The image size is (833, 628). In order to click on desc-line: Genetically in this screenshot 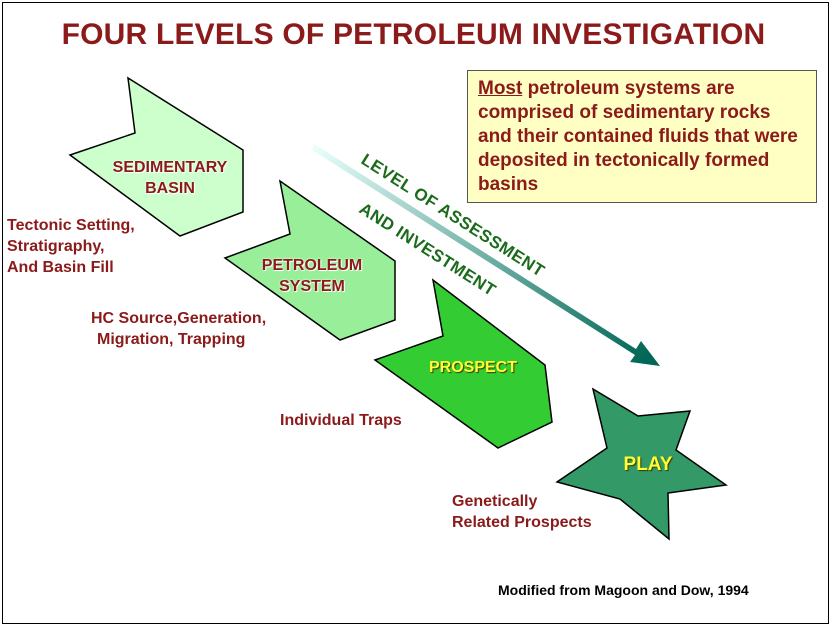, I will do `click(495, 501)`.